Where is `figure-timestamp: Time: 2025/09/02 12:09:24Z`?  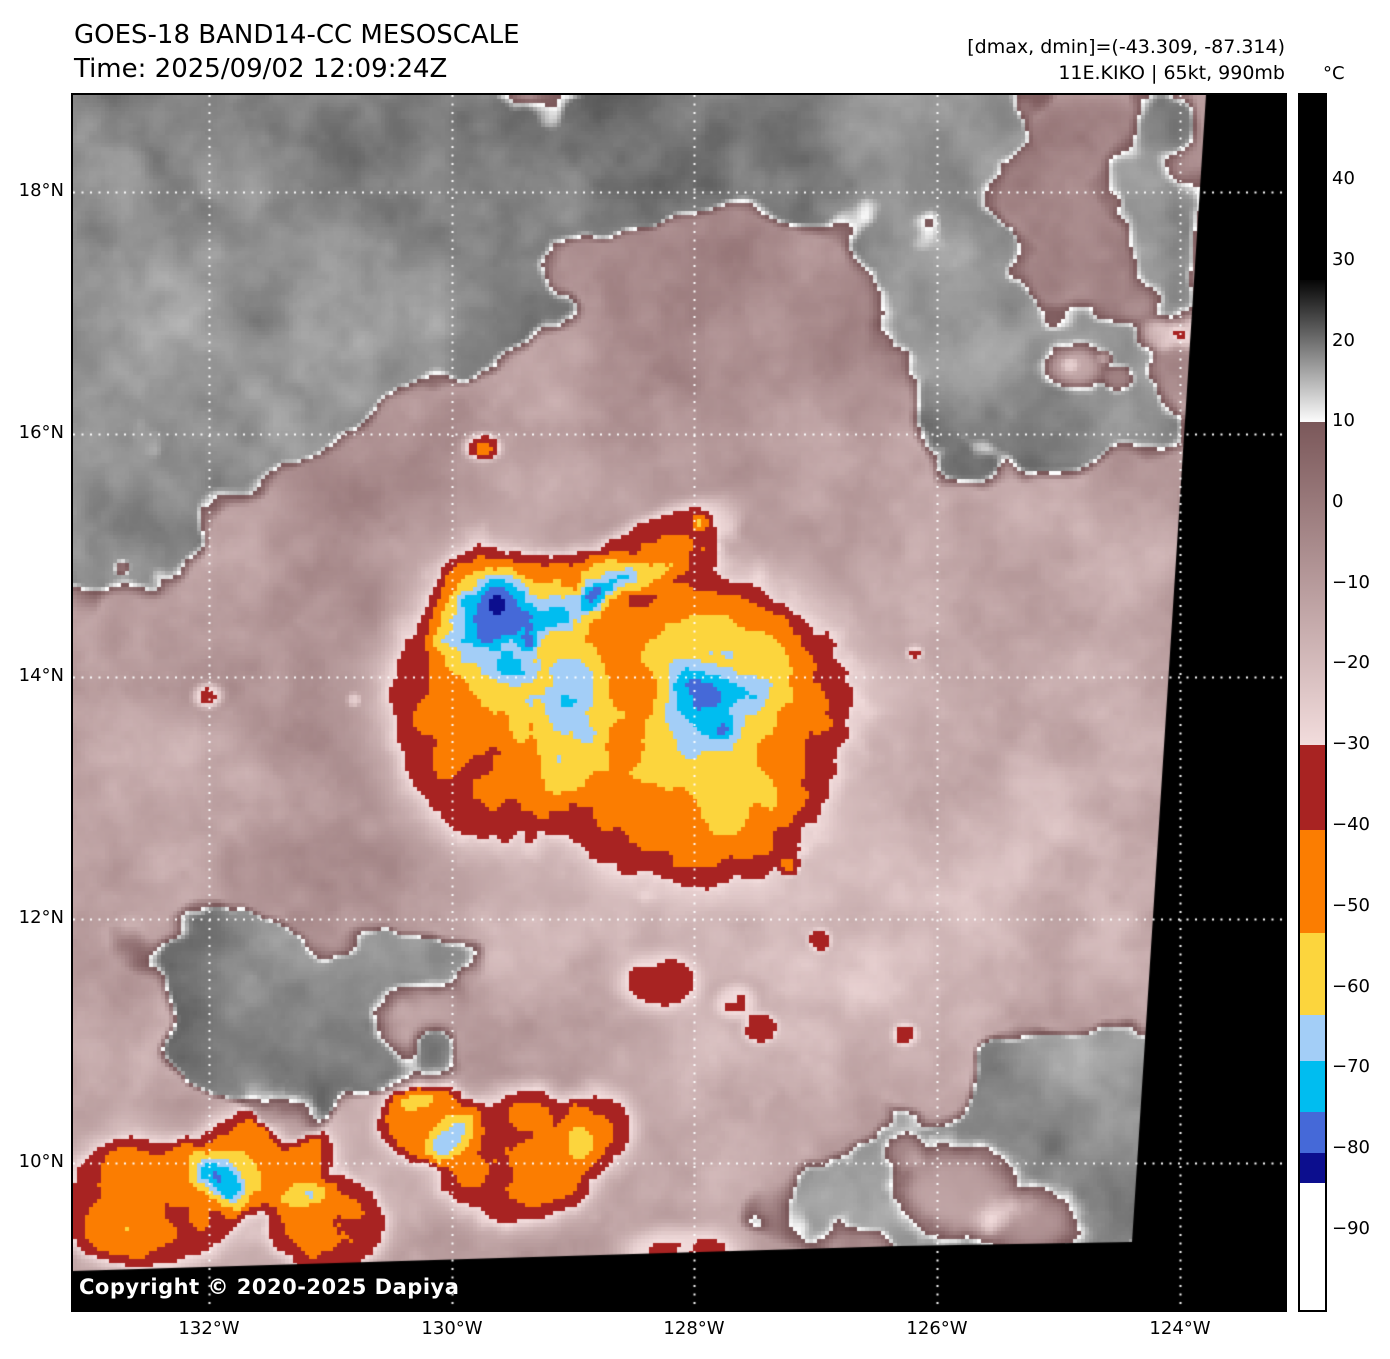
figure-timestamp: Time: 2025/09/02 12:09:24Z is located at coordinates (261, 69).